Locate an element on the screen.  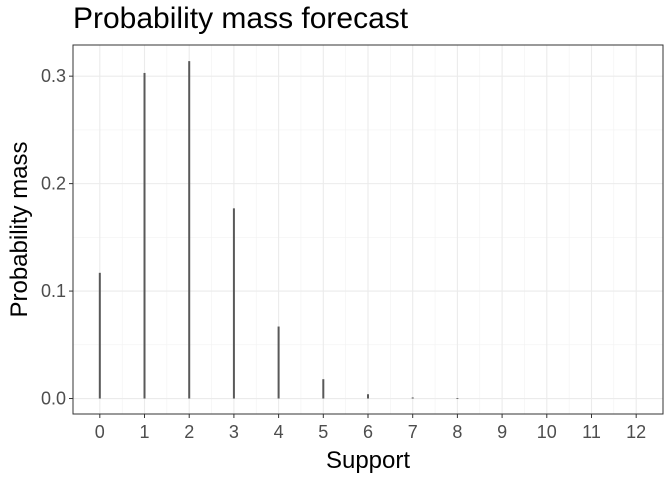
x-tick-label: 6 is located at coordinates (368, 432).